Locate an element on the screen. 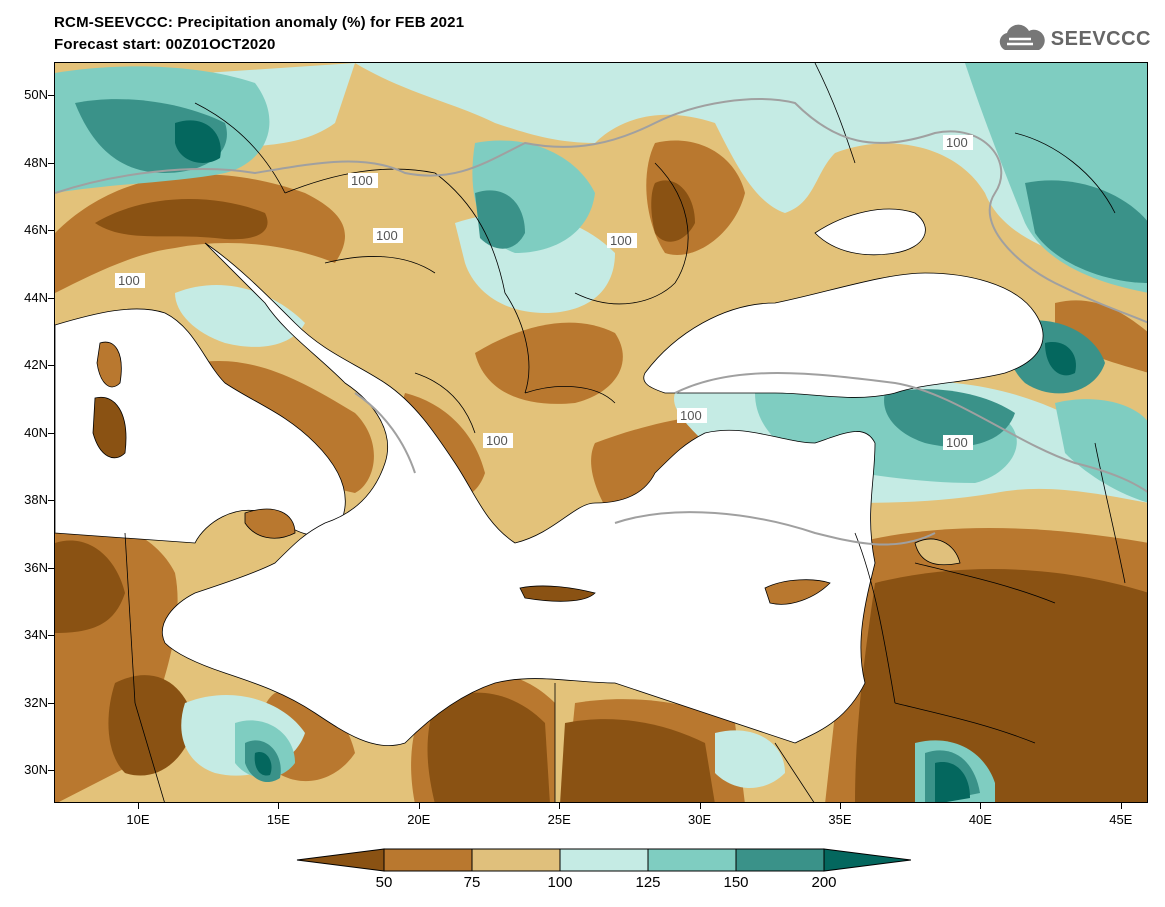  longitude-label: 35E is located at coordinates (840, 819).